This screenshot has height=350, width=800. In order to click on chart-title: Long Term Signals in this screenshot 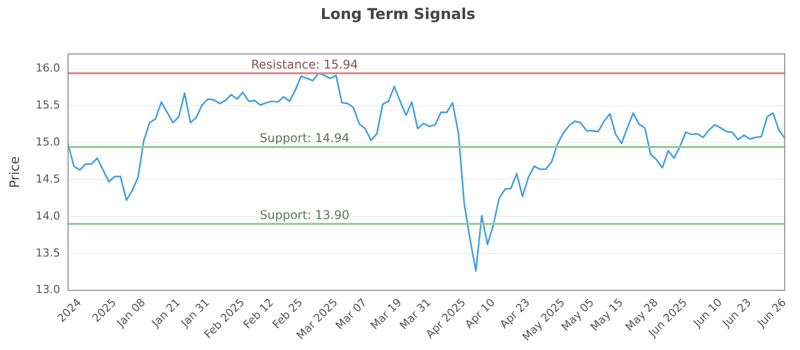, I will do `click(398, 13)`.